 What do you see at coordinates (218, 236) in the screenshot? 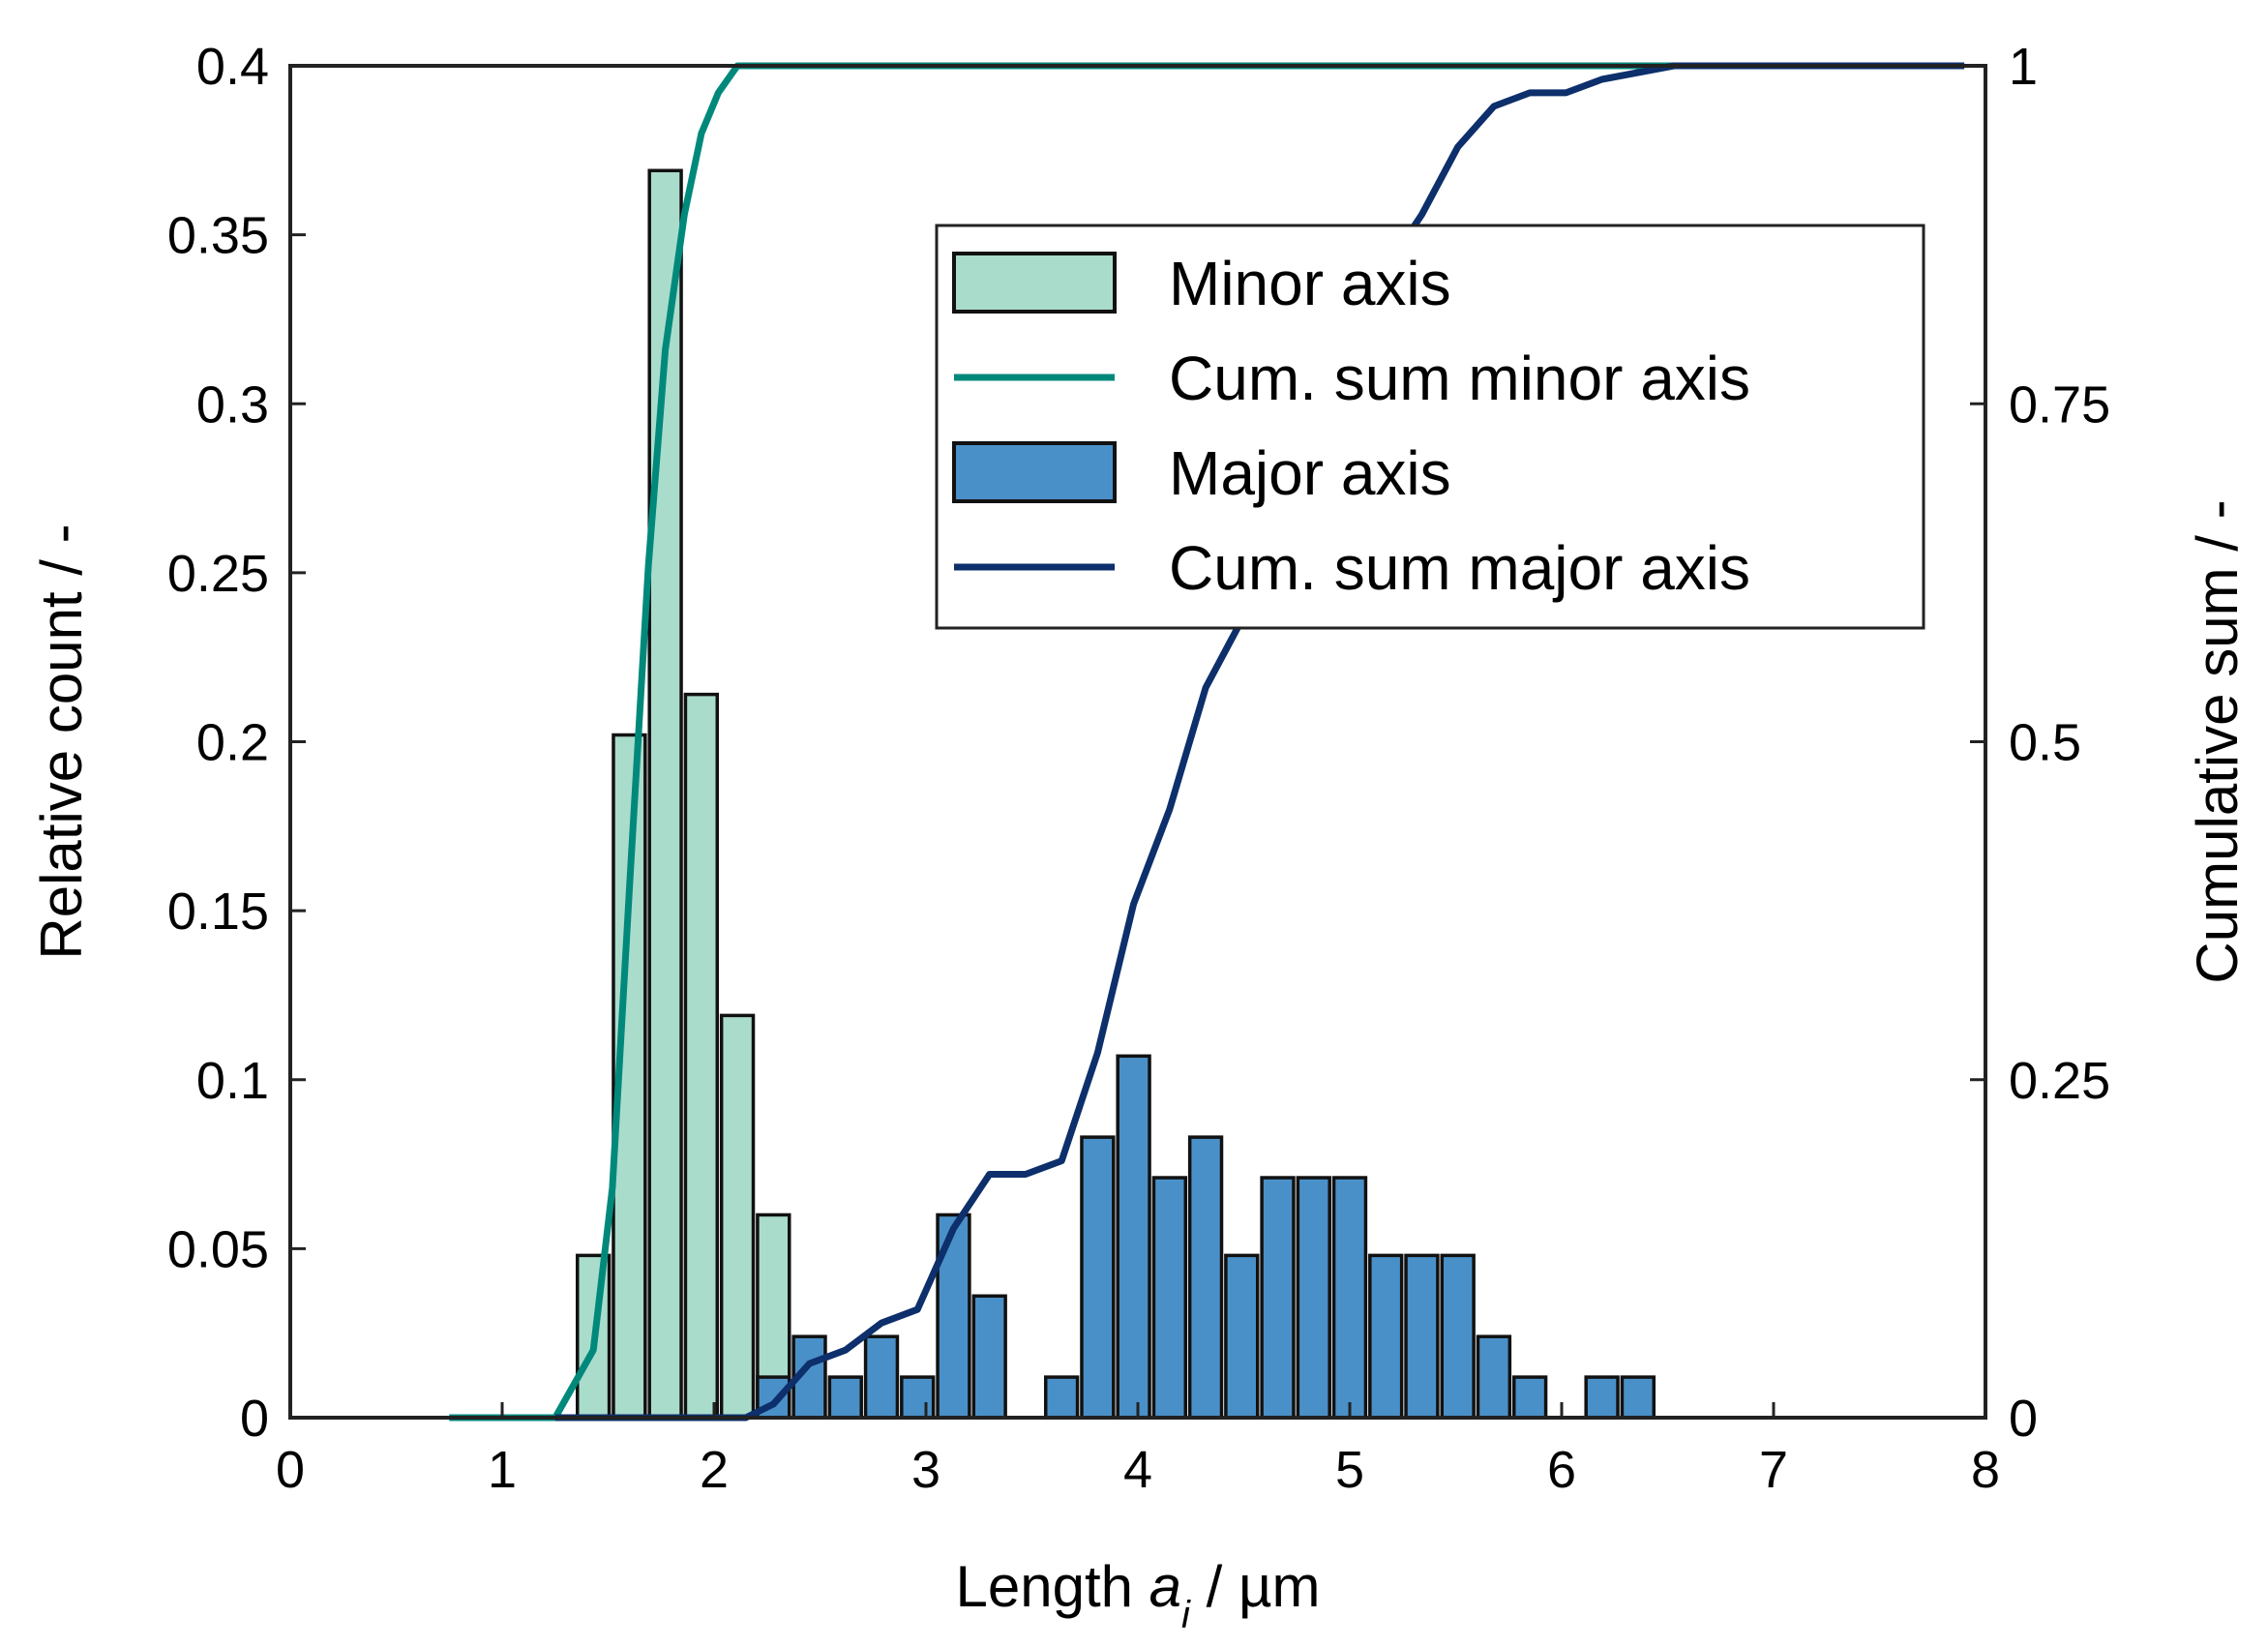
I see `y-left-tick-label: 0.35` at bounding box center [218, 236].